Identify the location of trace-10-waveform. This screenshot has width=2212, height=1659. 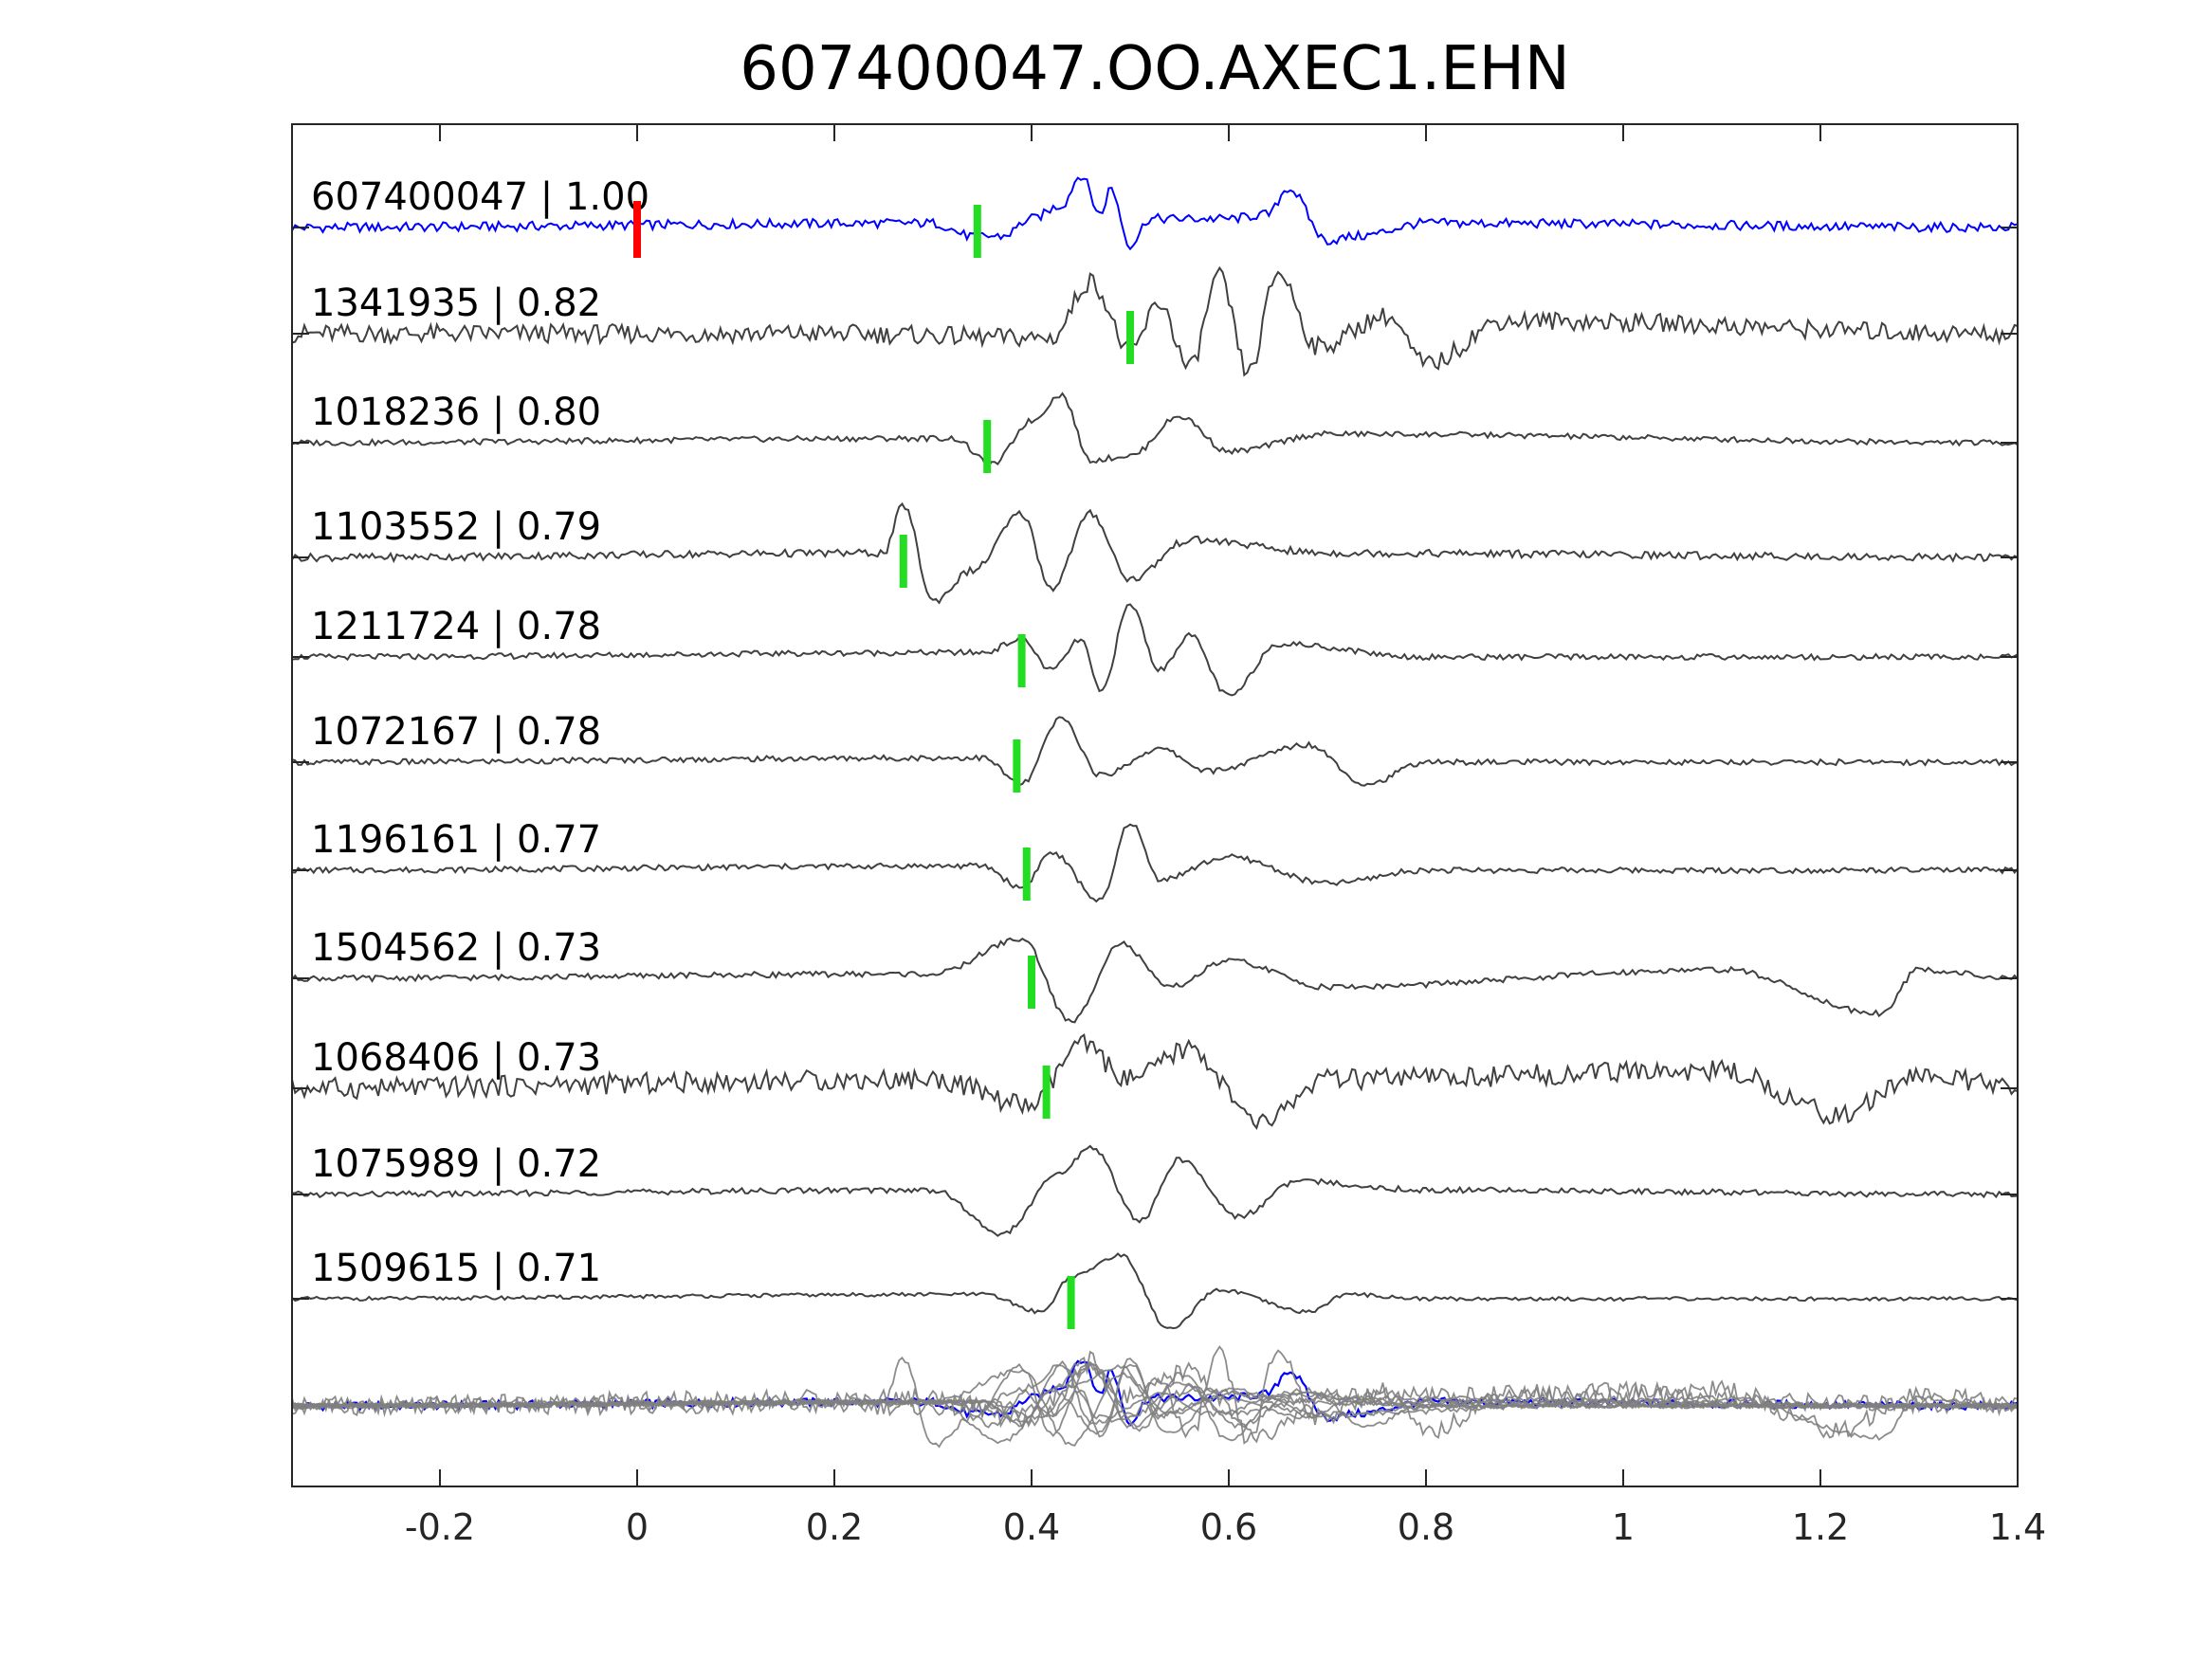
(1155, 1190).